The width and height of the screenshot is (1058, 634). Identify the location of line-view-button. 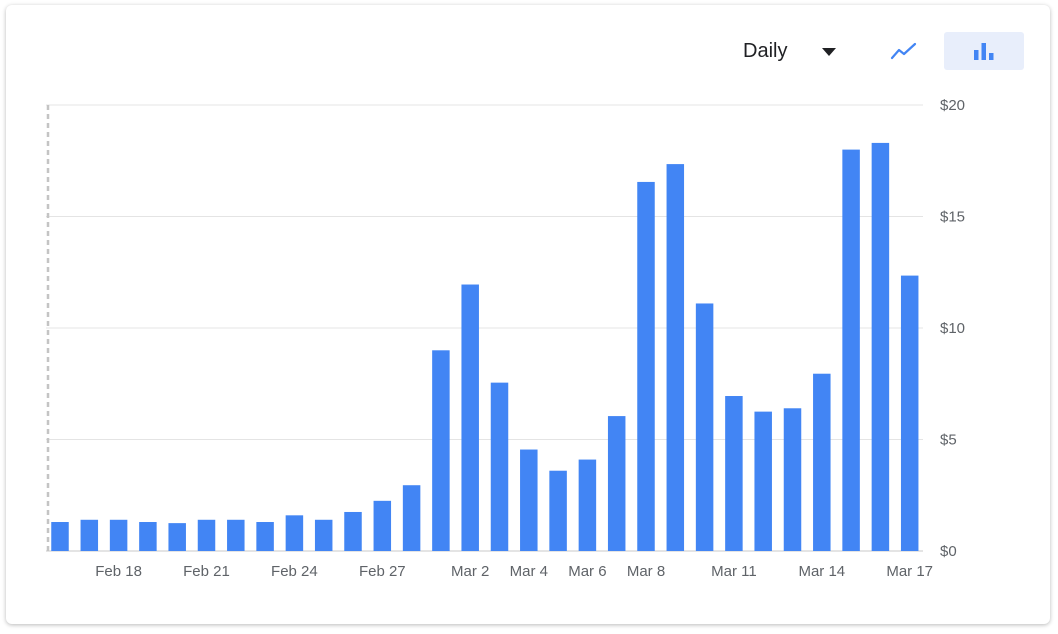
(904, 51).